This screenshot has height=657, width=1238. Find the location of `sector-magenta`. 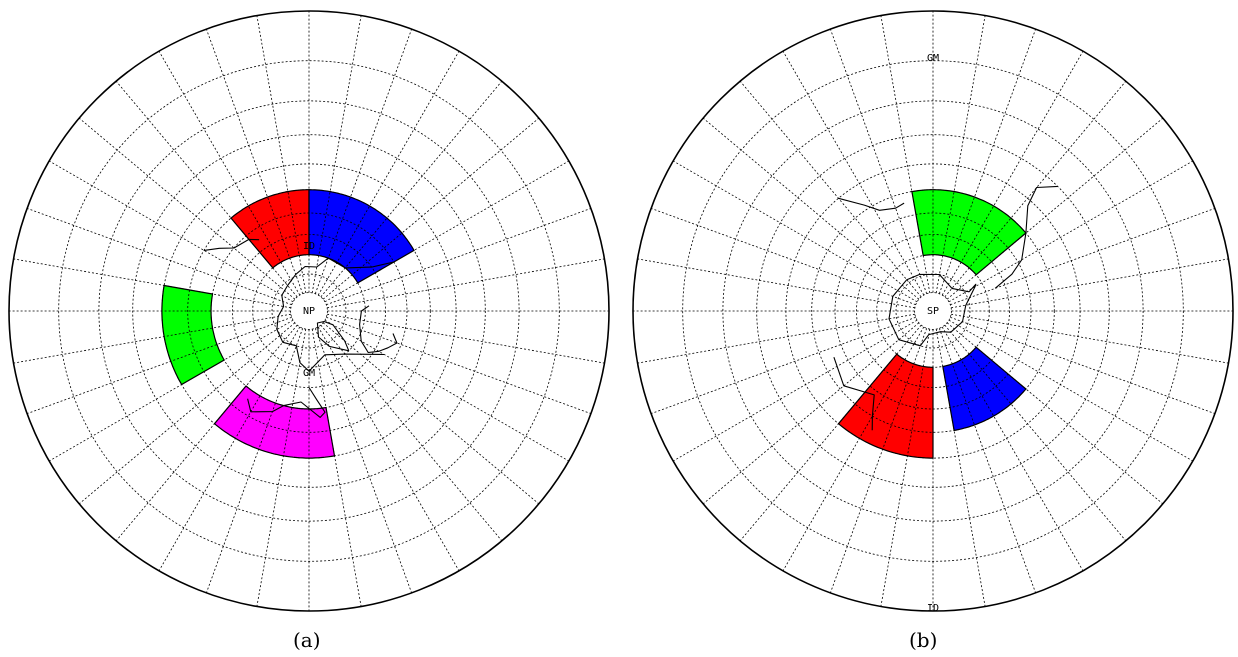

sector-magenta is located at coordinates (274, 422).